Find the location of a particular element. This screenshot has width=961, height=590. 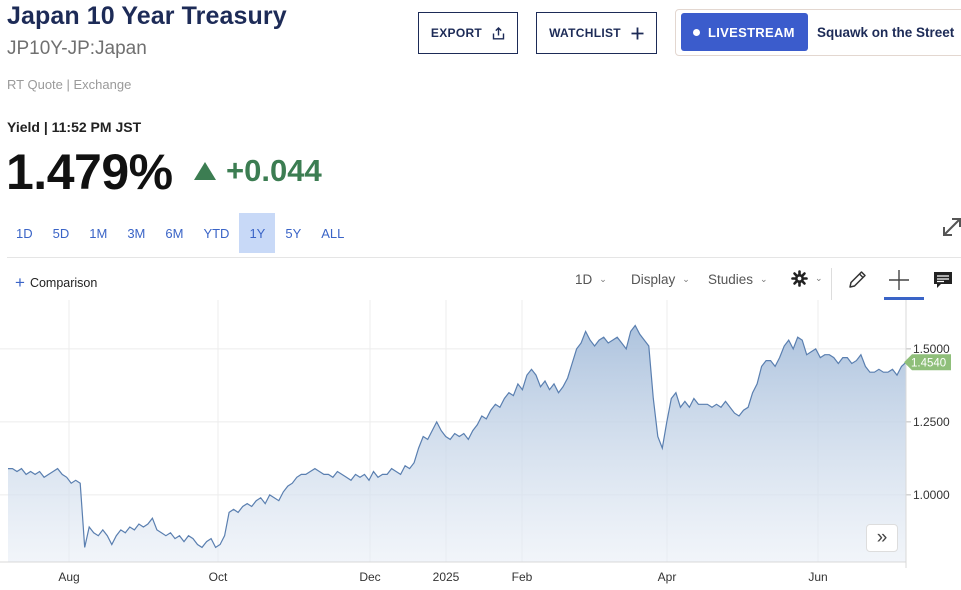

y-tick-label: 1.0000 is located at coordinates (931, 495).